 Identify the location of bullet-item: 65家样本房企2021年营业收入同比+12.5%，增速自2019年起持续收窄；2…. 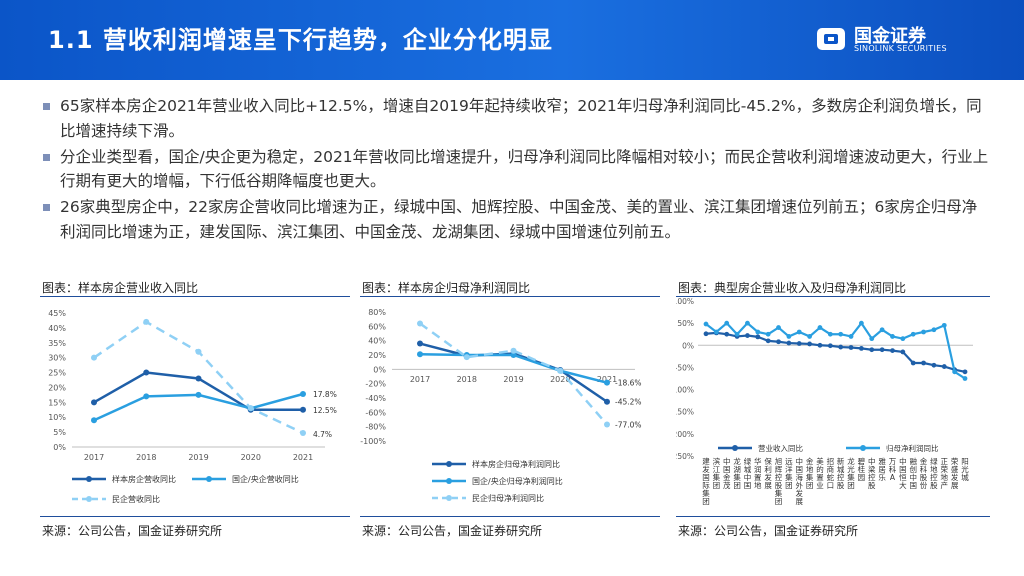
(515, 118).